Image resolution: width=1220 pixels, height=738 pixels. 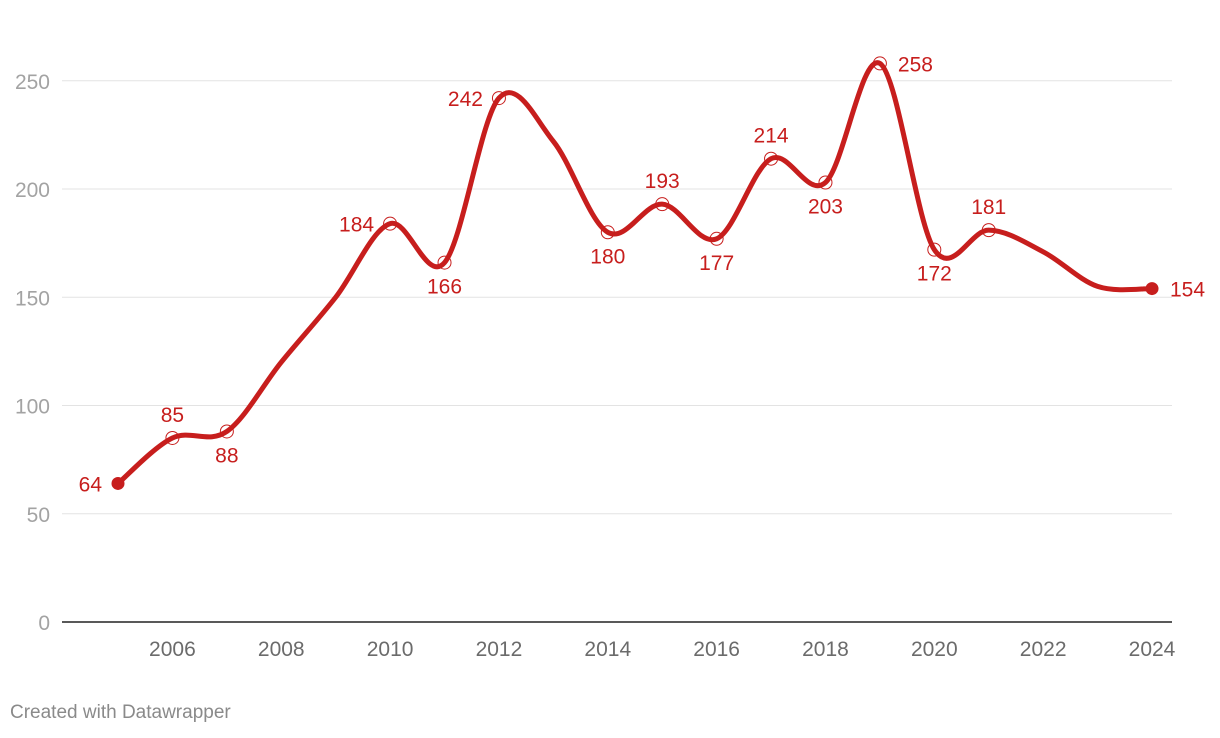 What do you see at coordinates (662, 181) in the screenshot?
I see `data-label: 193` at bounding box center [662, 181].